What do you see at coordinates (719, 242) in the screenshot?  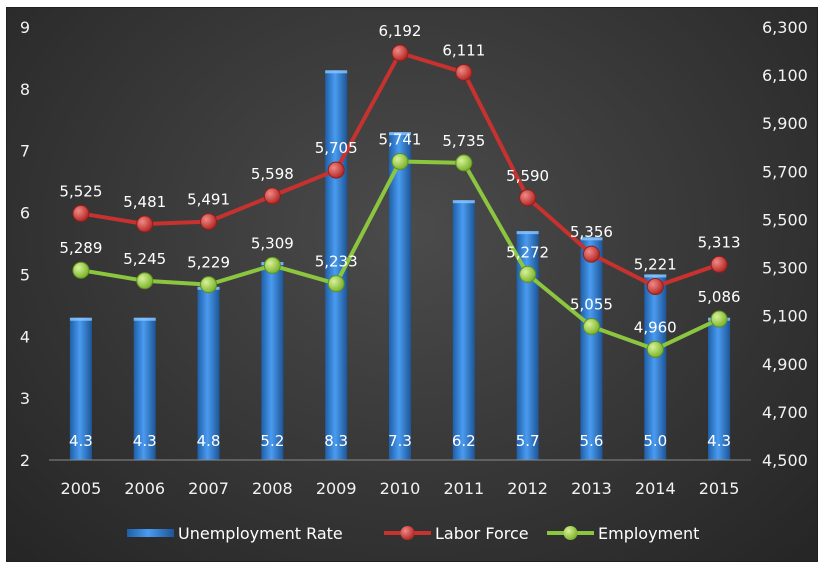 I see `labor-force-data-label: 5,313` at bounding box center [719, 242].